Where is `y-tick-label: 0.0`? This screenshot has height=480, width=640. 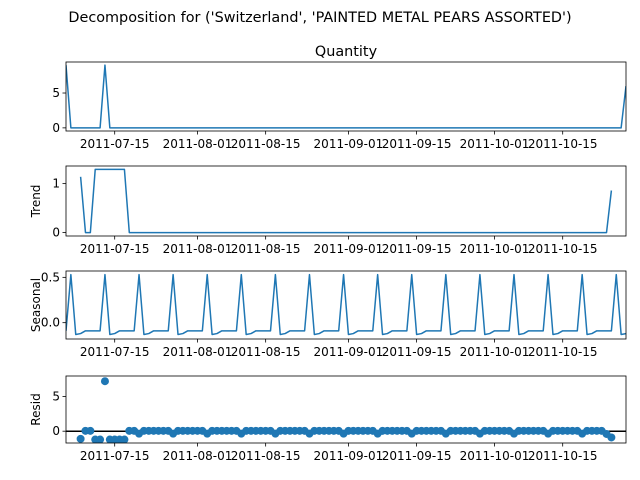 y-tick-label: 0.0 is located at coordinates (50, 323).